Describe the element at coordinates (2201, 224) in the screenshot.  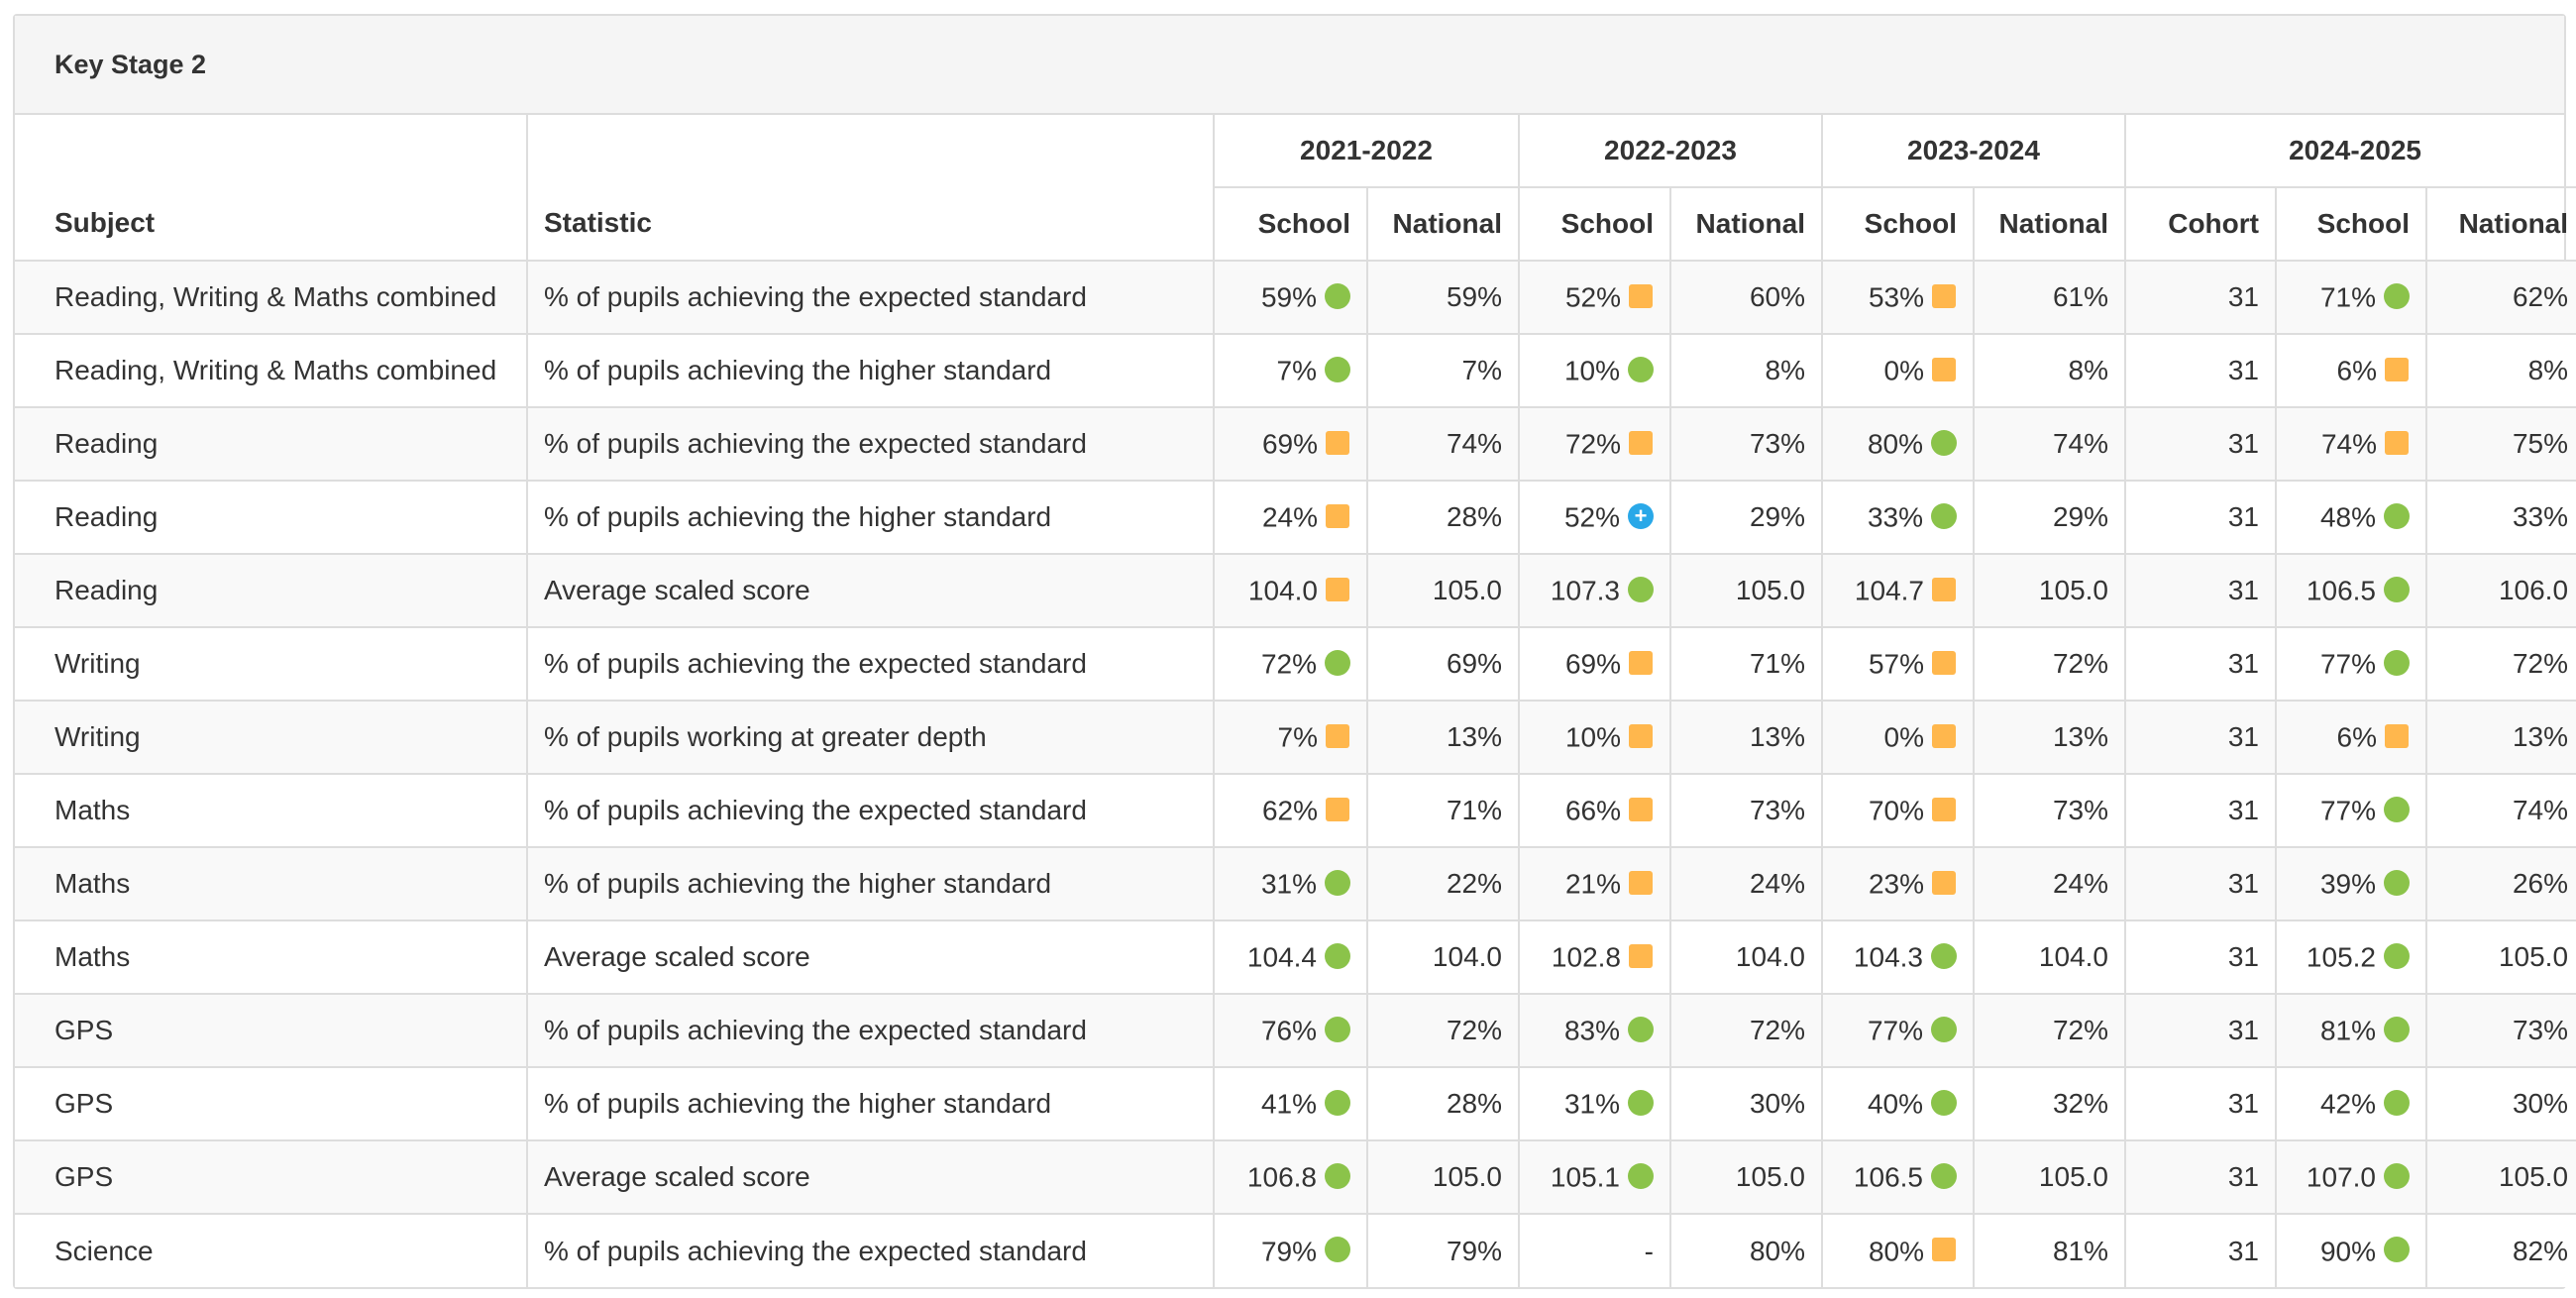
I see `column-header-cohort: Cohort` at that location.